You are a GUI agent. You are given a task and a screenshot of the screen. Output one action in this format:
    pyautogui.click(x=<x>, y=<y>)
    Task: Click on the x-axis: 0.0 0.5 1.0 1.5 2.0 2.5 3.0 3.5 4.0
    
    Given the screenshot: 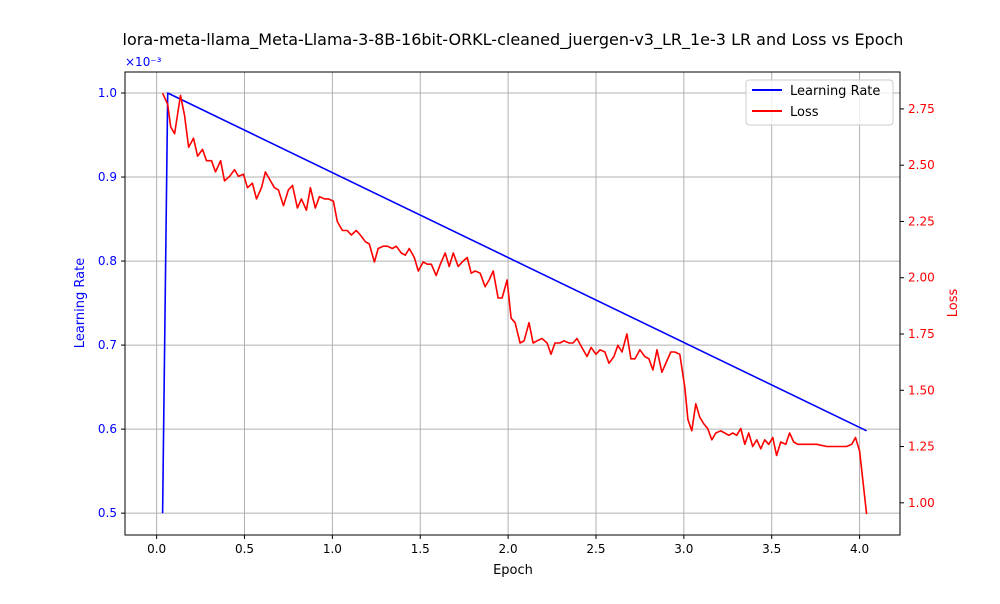 What is the action you would take?
    pyautogui.click(x=508, y=545)
    